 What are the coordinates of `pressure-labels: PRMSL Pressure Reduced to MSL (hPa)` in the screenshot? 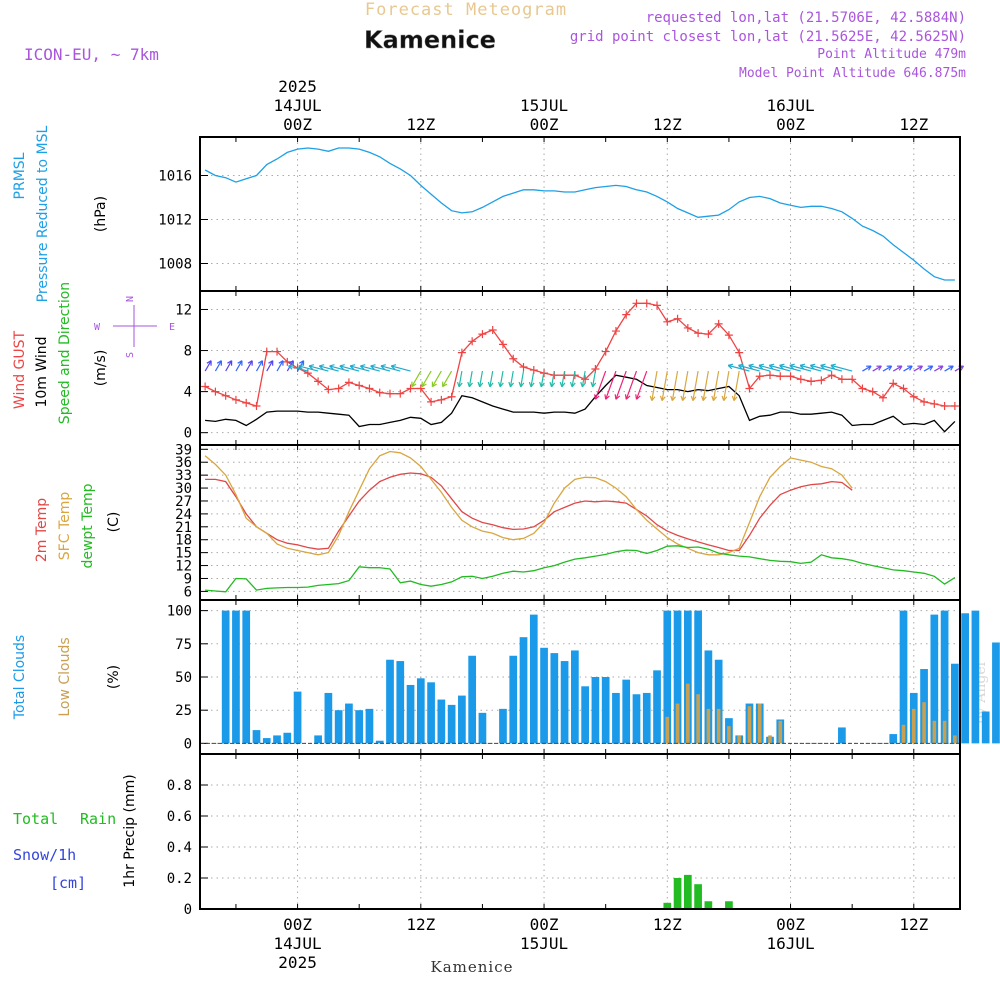 It's located at (60, 213).